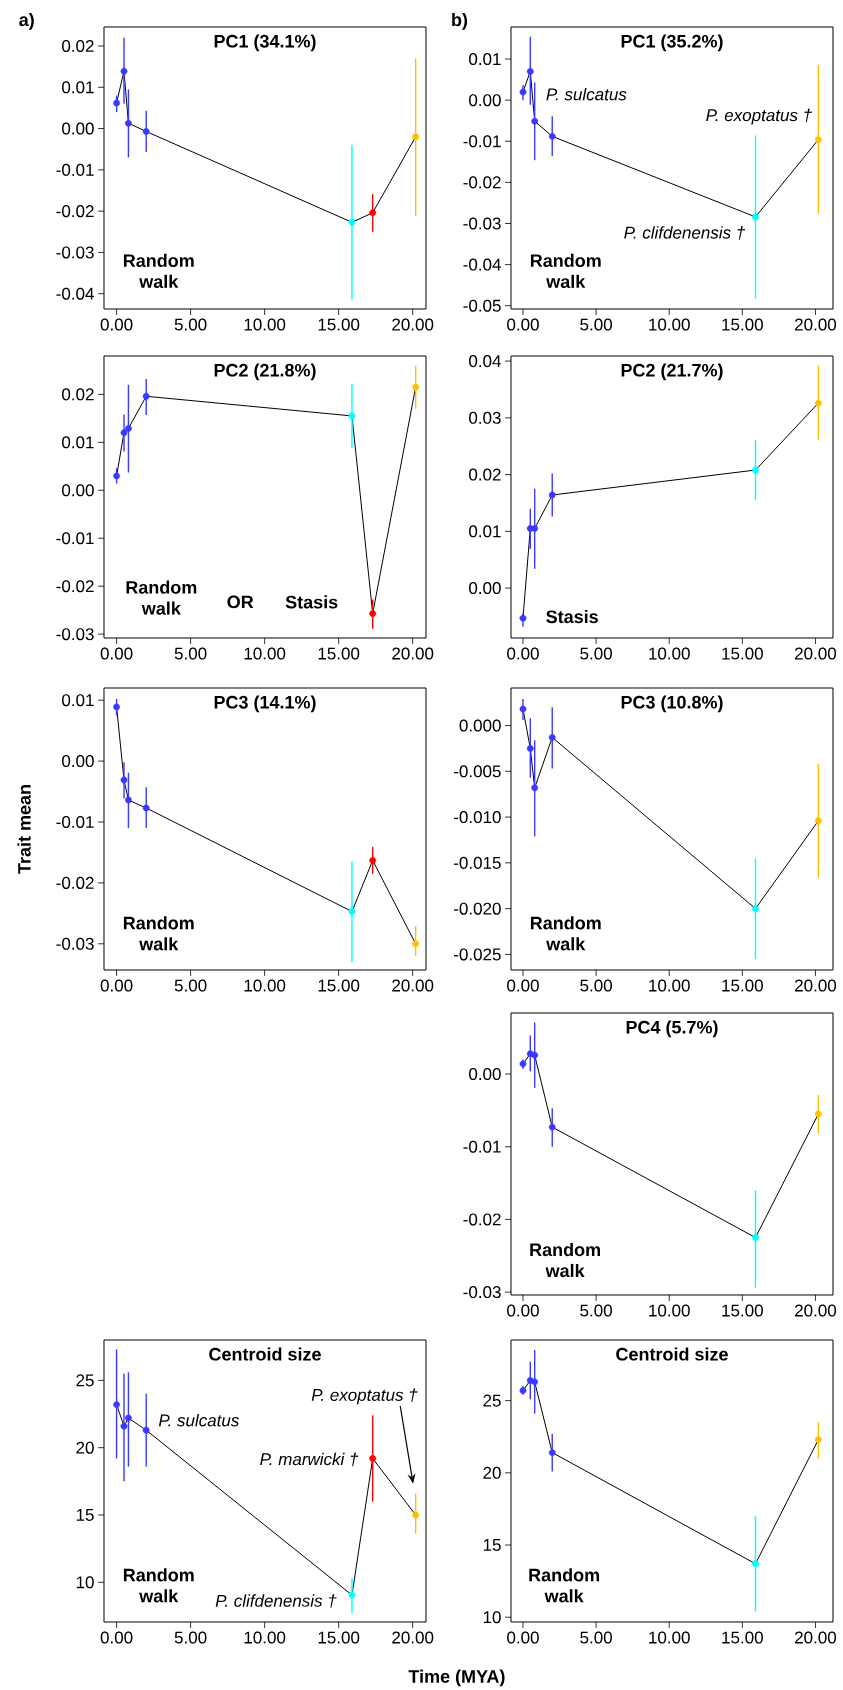 The image size is (843, 1690). What do you see at coordinates (198, 1420) in the screenshot?
I see `annotation: P. sulcatus` at bounding box center [198, 1420].